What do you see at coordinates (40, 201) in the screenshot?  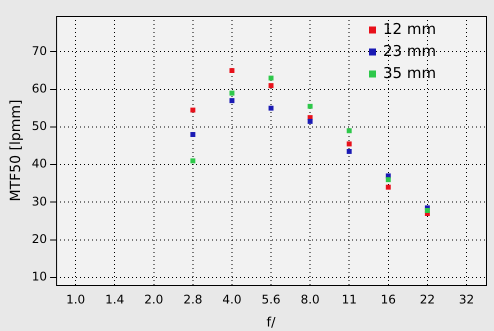 I see `y-tick-label: 30` at bounding box center [40, 201].